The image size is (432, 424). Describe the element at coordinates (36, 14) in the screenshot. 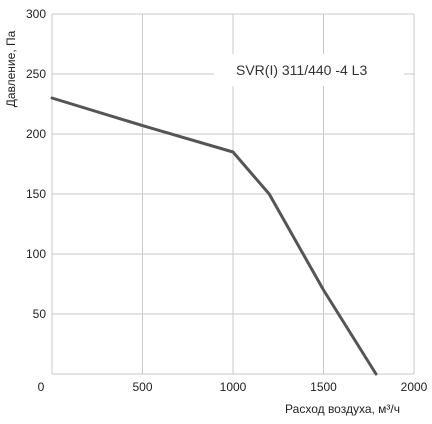

I see `y-tick-label: 300` at that location.